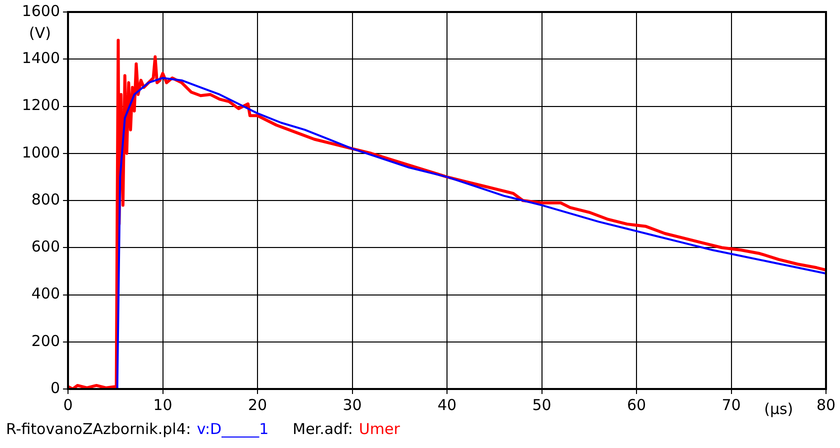 Image resolution: width=840 pixels, height=448 pixels. What do you see at coordinates (45, 247) in the screenshot?
I see `y-tick-label: 600` at bounding box center [45, 247].